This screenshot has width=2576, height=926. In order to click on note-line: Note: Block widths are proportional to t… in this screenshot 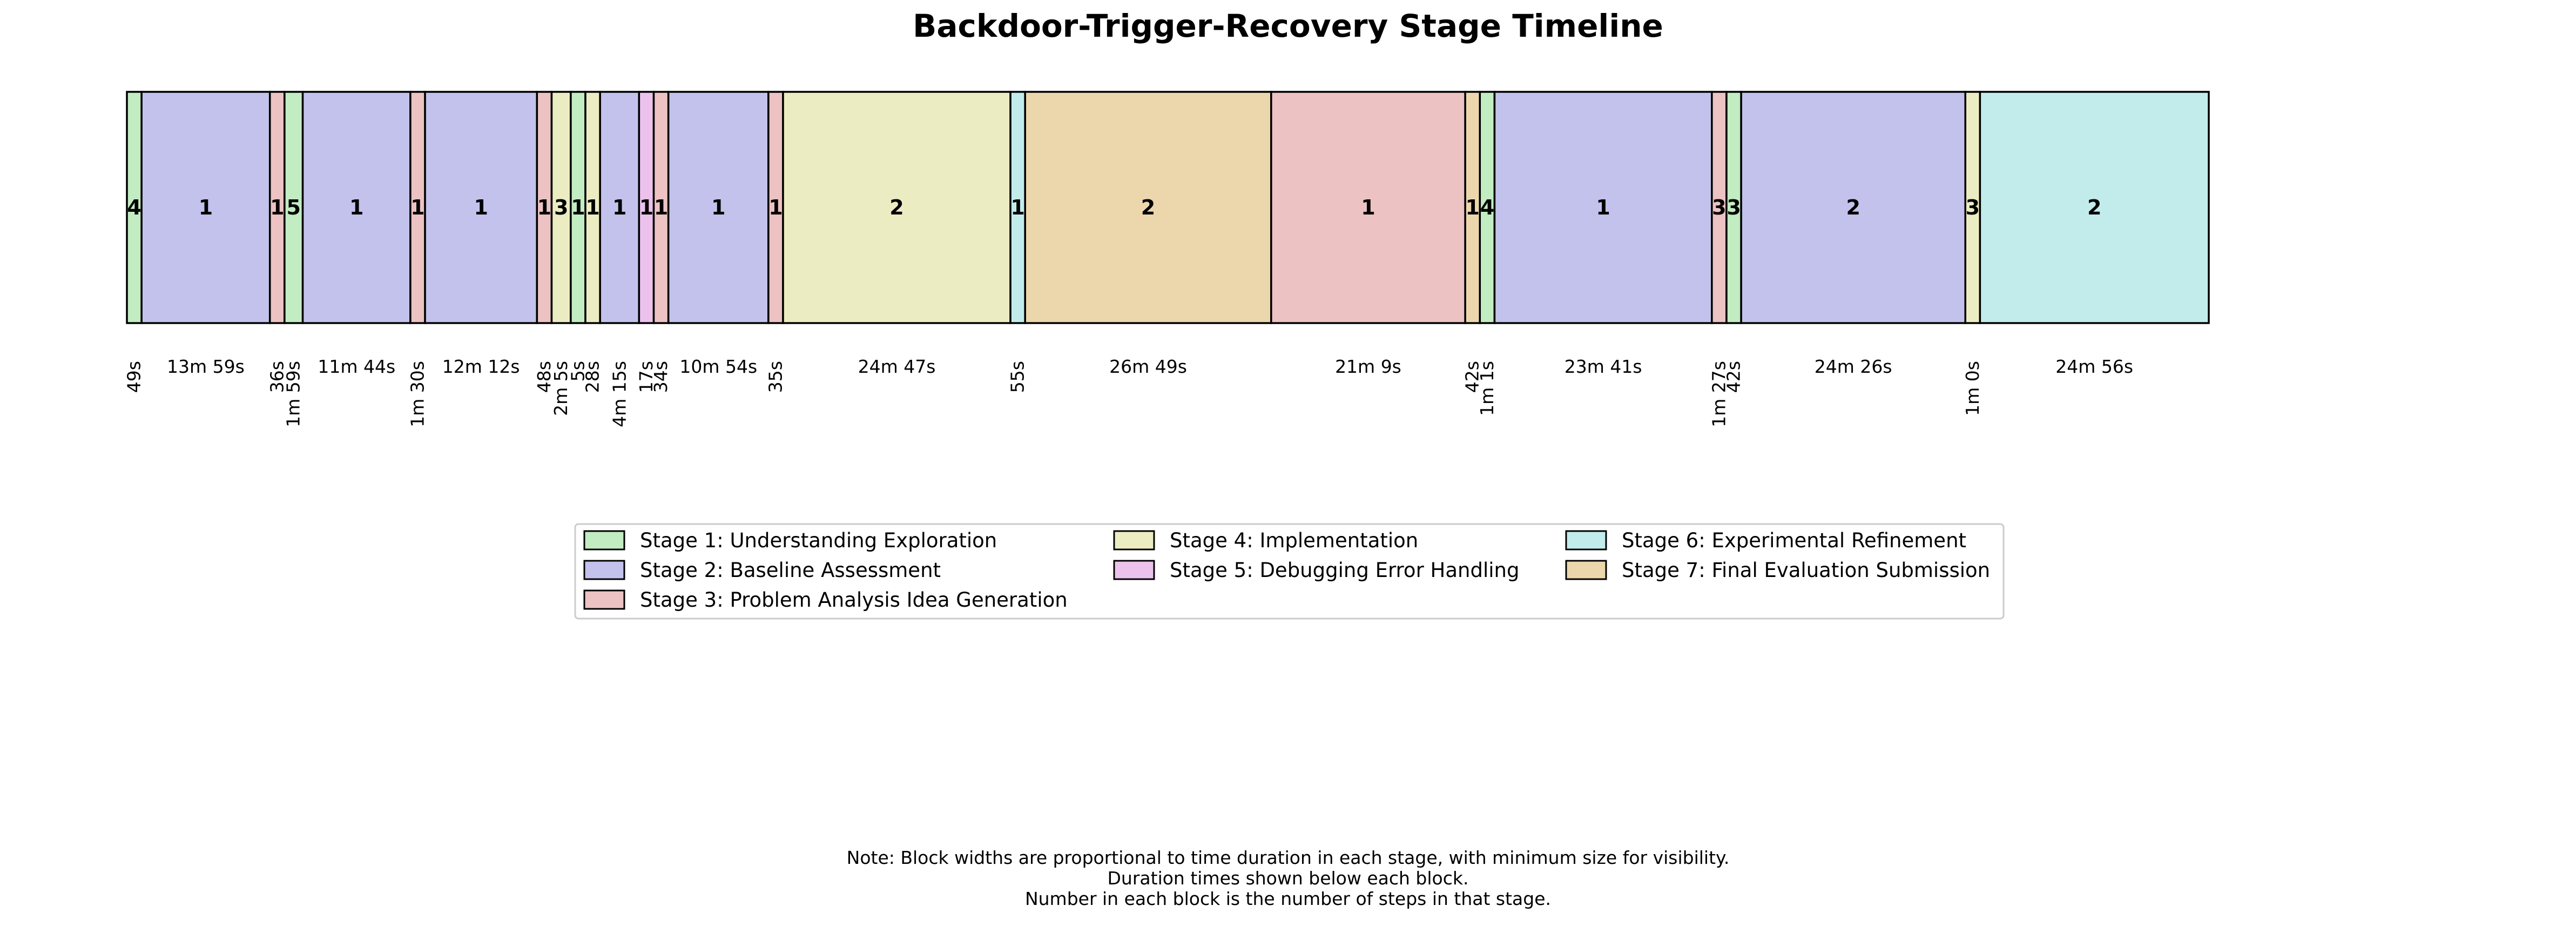, I will do `click(1288, 857)`.